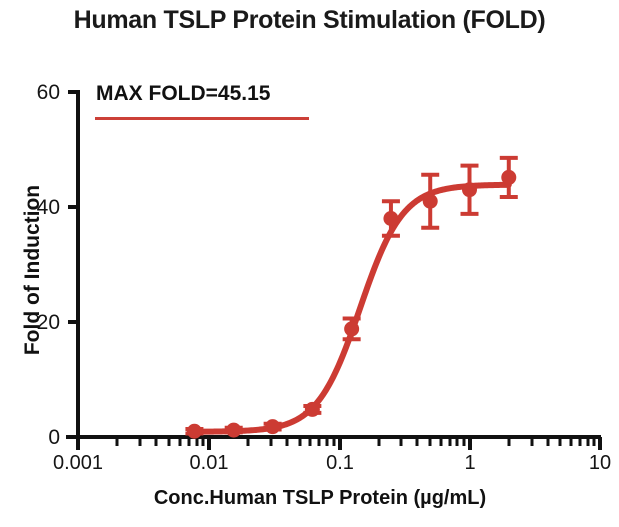  What do you see at coordinates (32, 270) in the screenshot?
I see `y-axis-title: Fold of Induction` at bounding box center [32, 270].